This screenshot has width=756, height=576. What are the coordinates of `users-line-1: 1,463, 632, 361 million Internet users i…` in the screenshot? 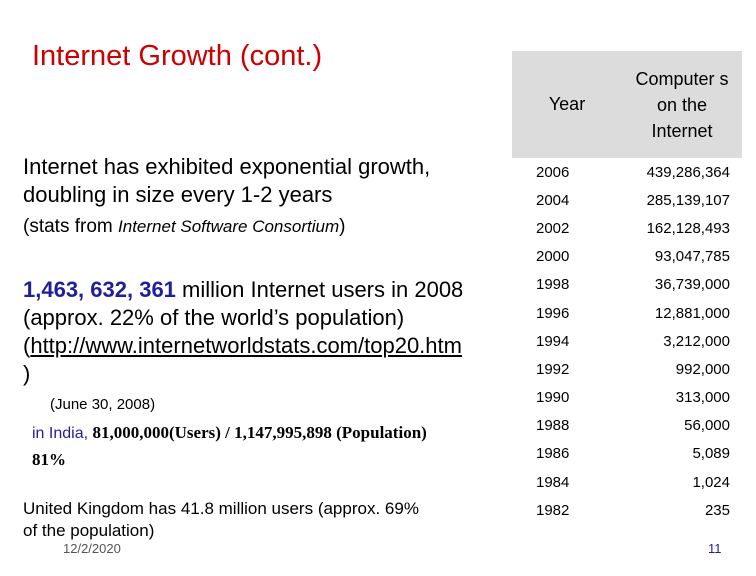 It's located at (243, 290).